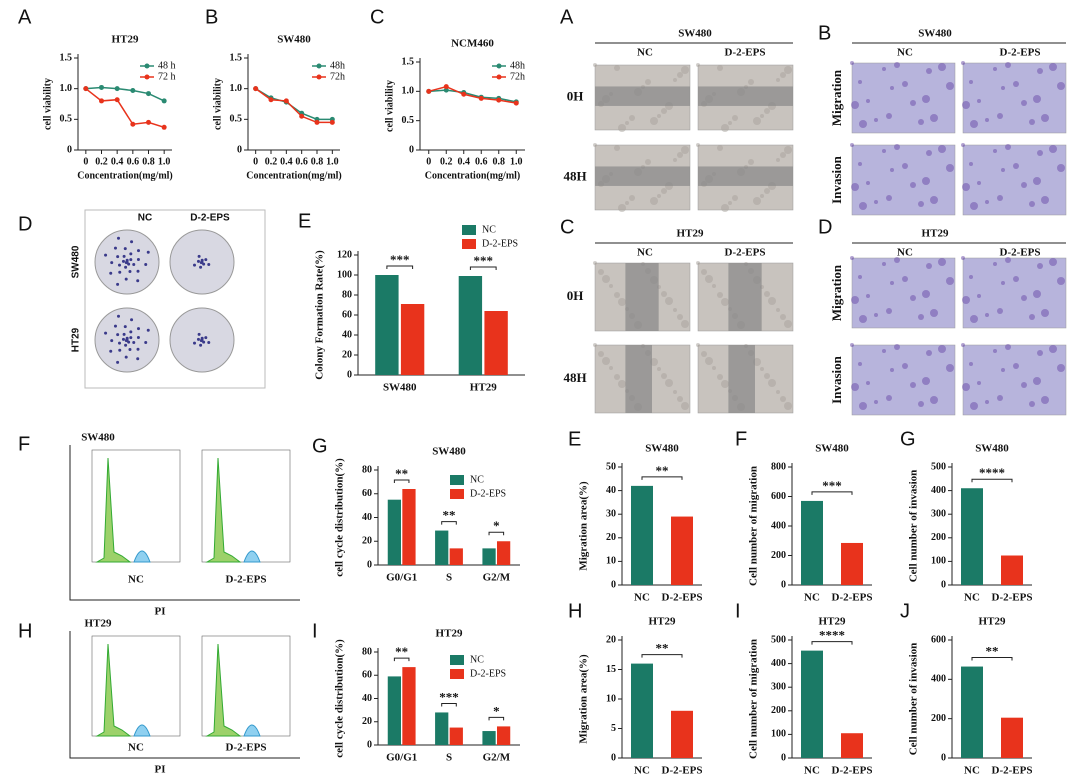 The image size is (1080, 783). Describe the element at coordinates (611, 466) in the screenshot. I see `y-tick-label: 50` at that location.